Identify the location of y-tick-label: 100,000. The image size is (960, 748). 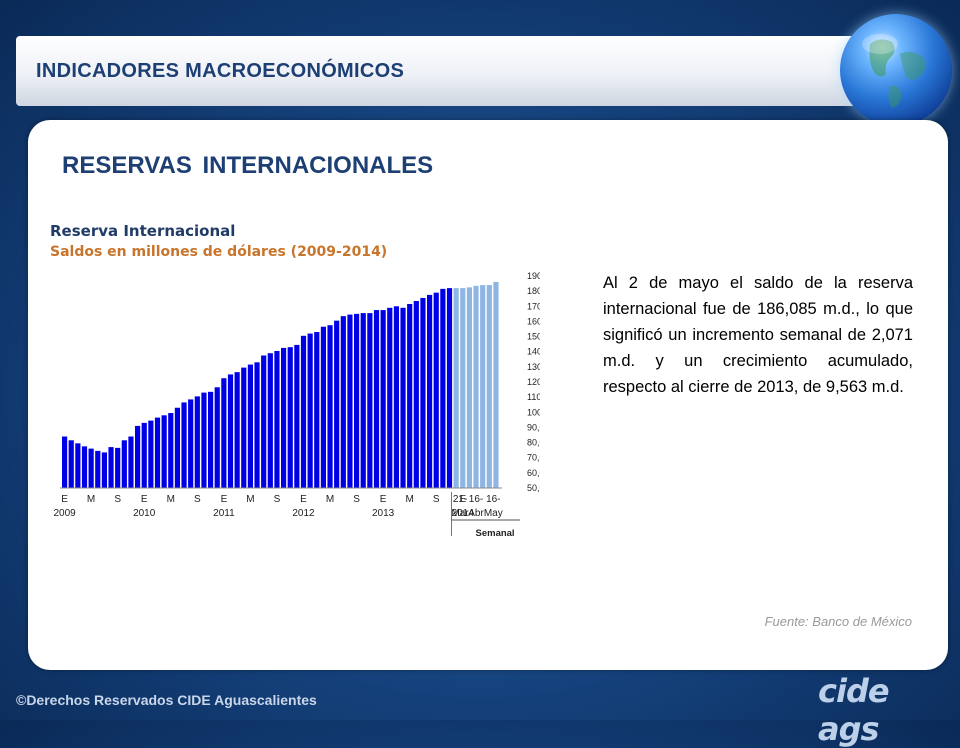
(533, 412).